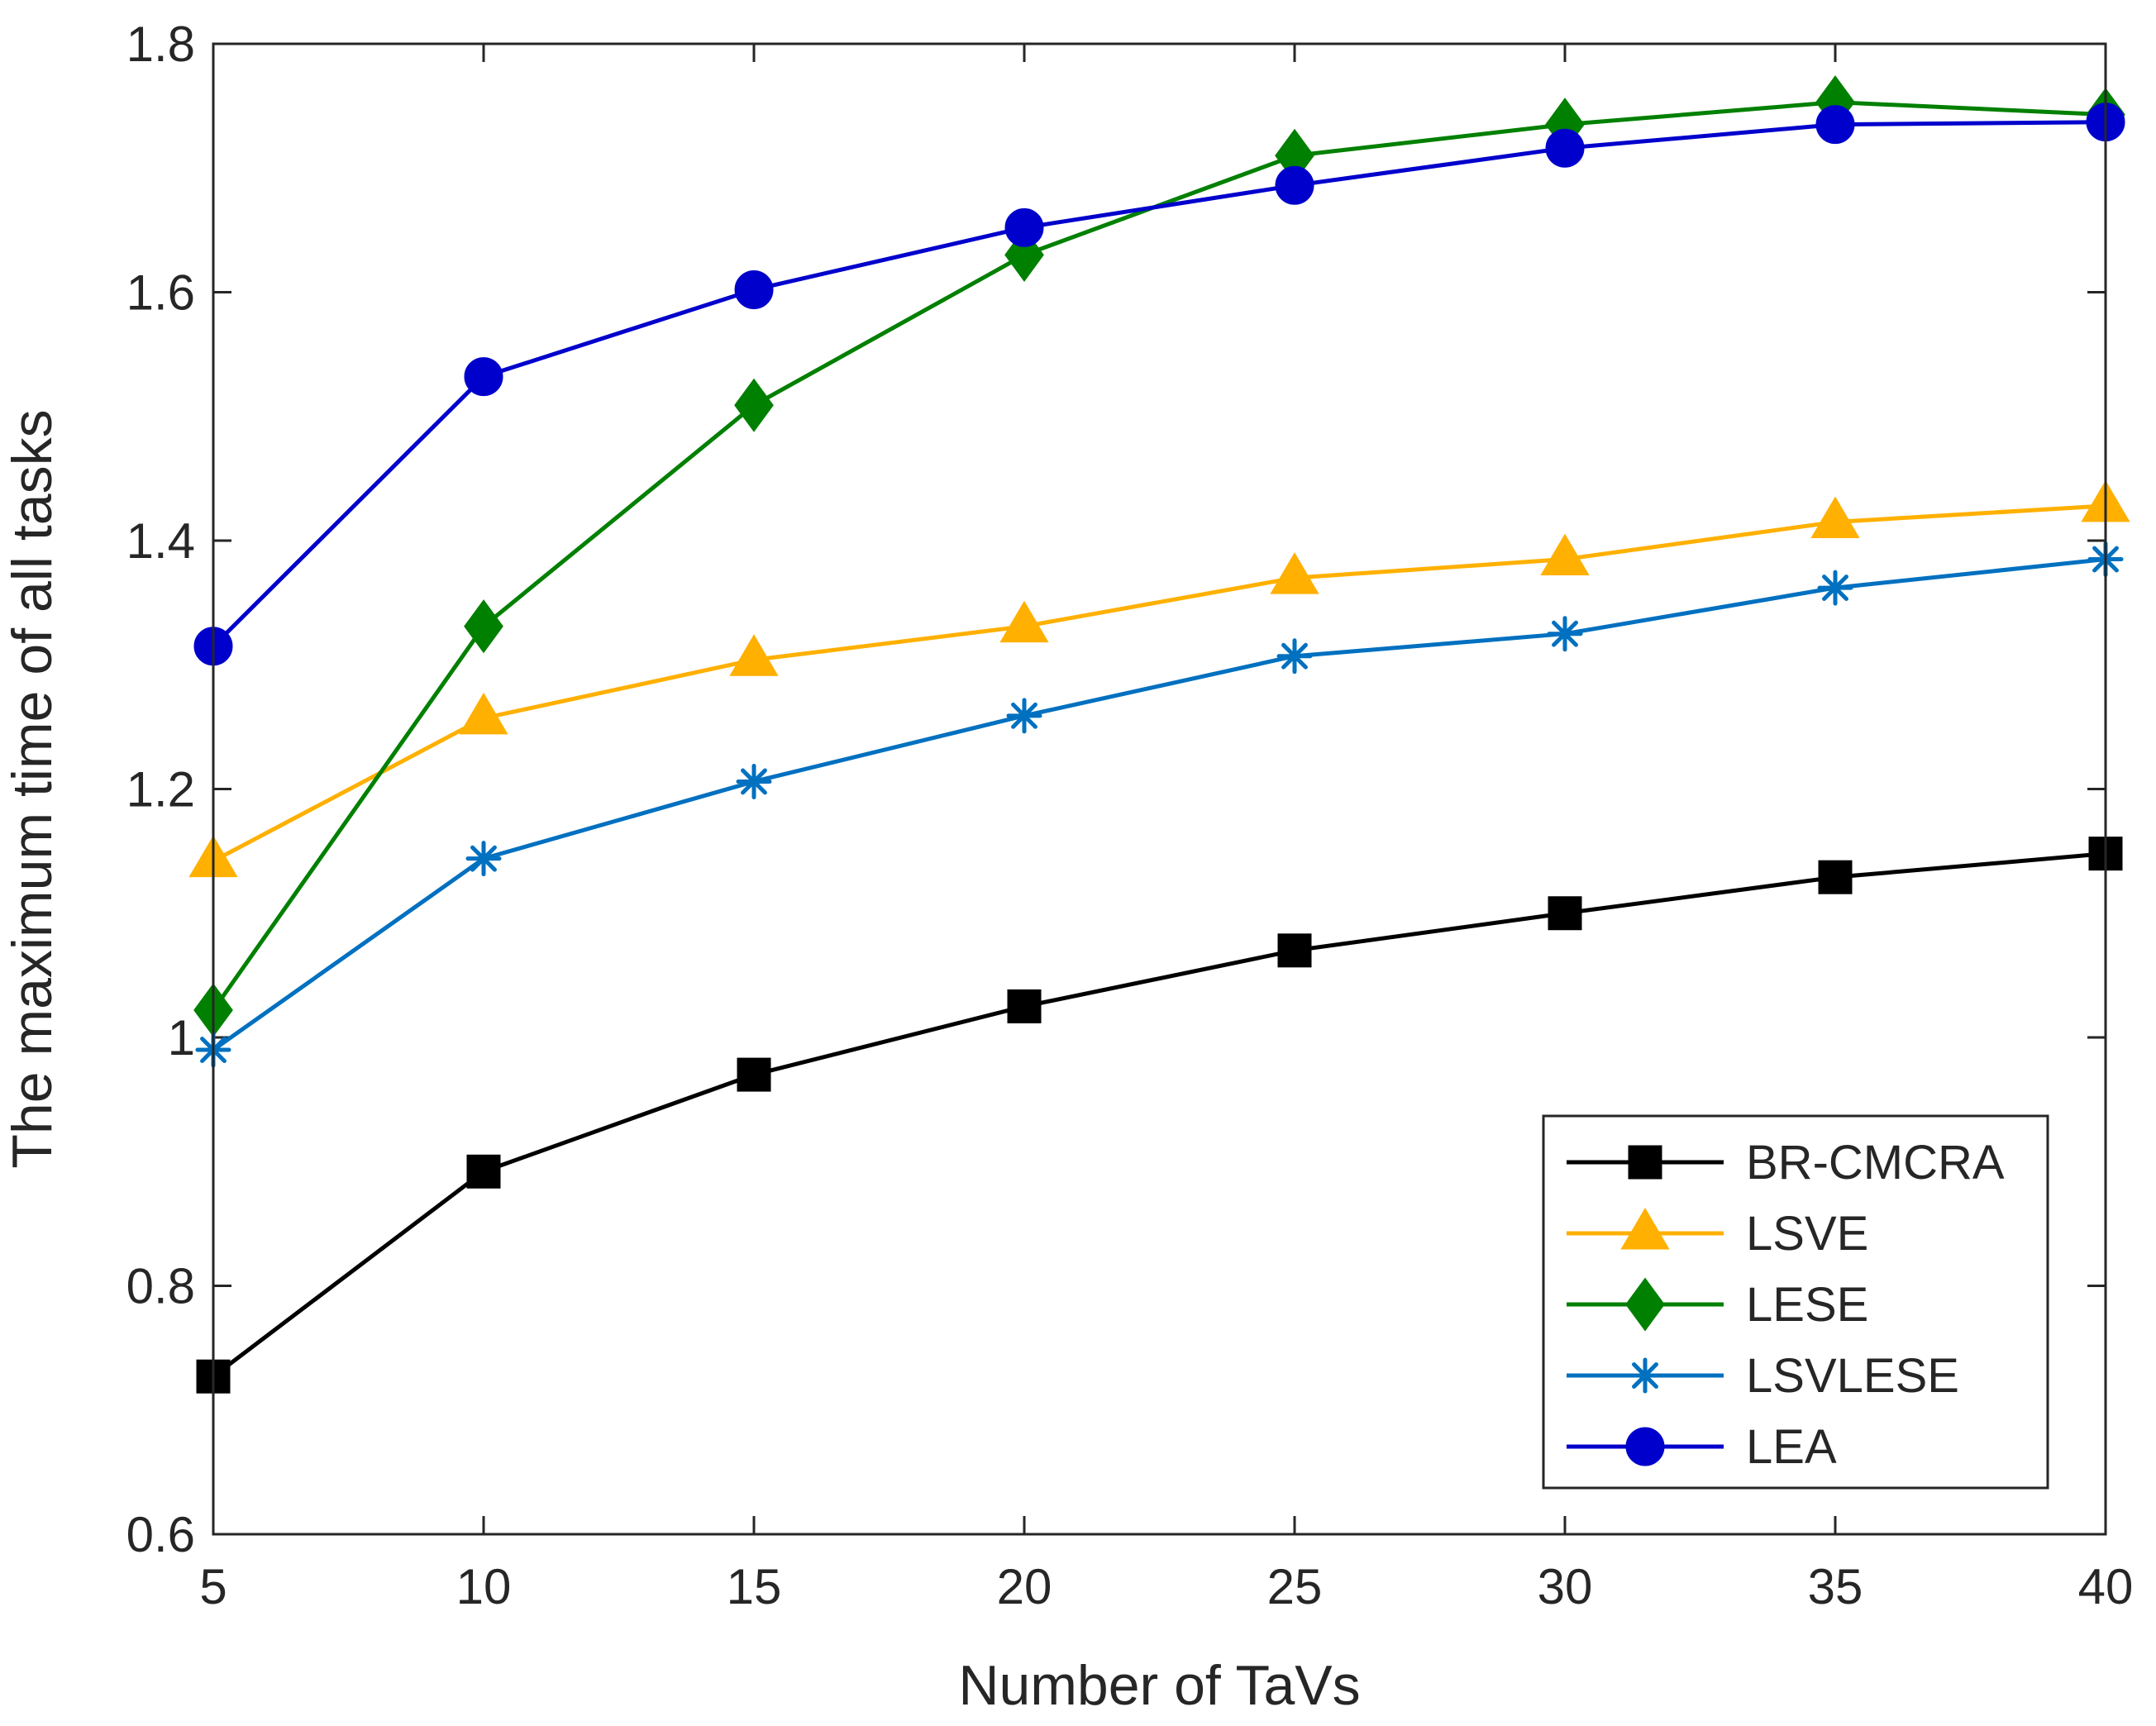 This screenshot has width=2156, height=1726. I want to click on legend-label: LEA, so click(1791, 1447).